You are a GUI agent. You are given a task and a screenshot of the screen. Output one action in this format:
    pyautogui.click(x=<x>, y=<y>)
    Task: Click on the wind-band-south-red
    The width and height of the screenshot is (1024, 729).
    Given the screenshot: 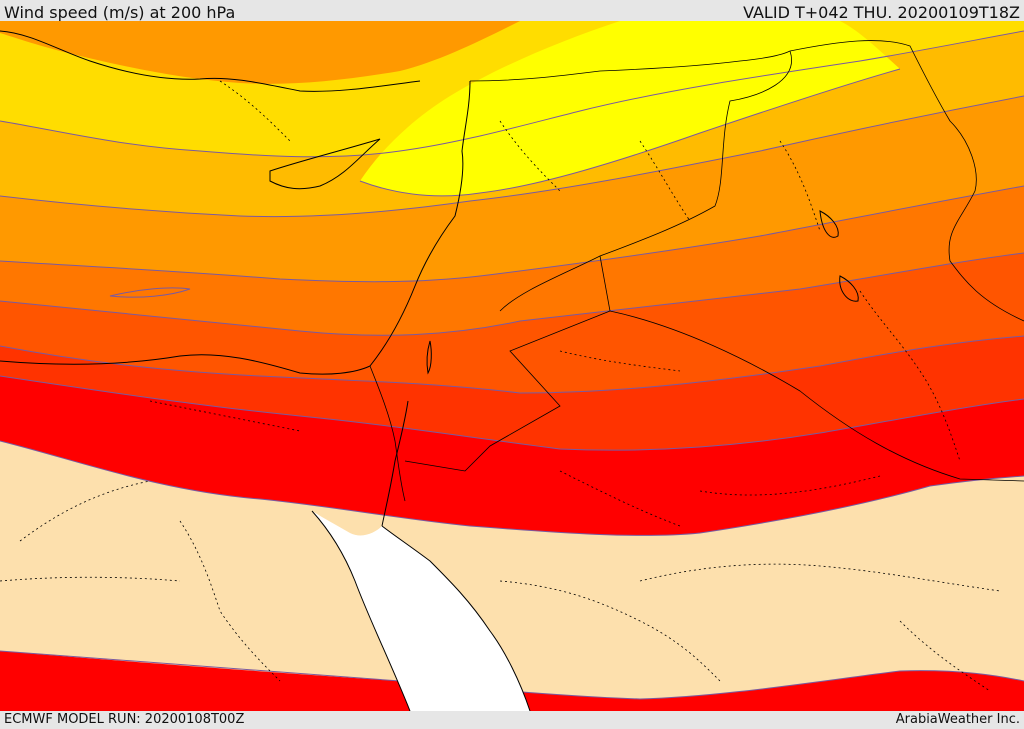 What is the action you would take?
    pyautogui.click(x=512, y=681)
    